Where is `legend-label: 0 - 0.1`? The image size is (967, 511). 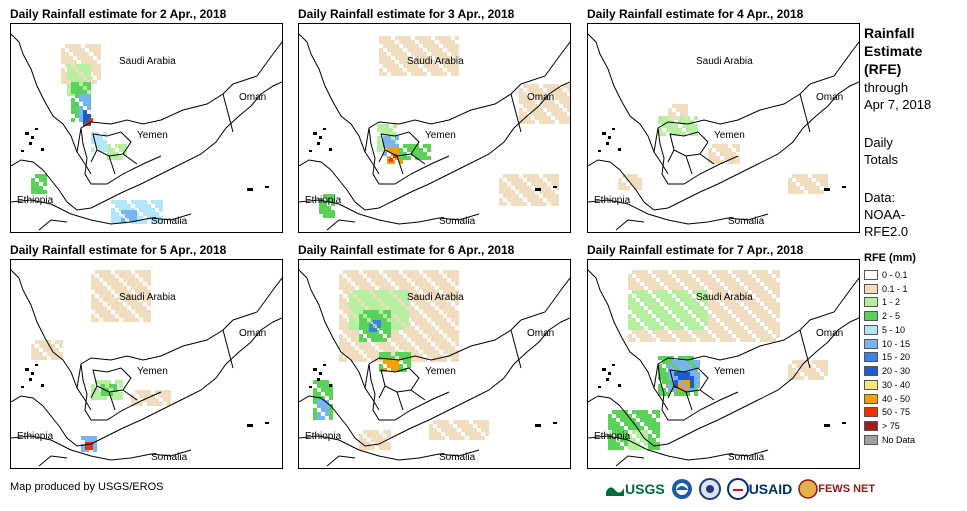
legend-label: 0 - 0.1 is located at coordinates (895, 274).